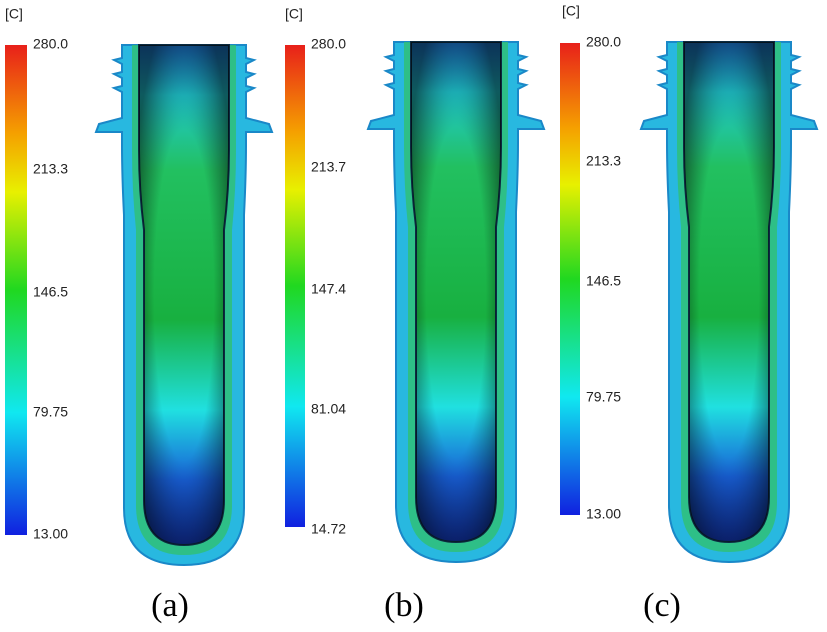  I want to click on caption: (c), so click(662, 605).